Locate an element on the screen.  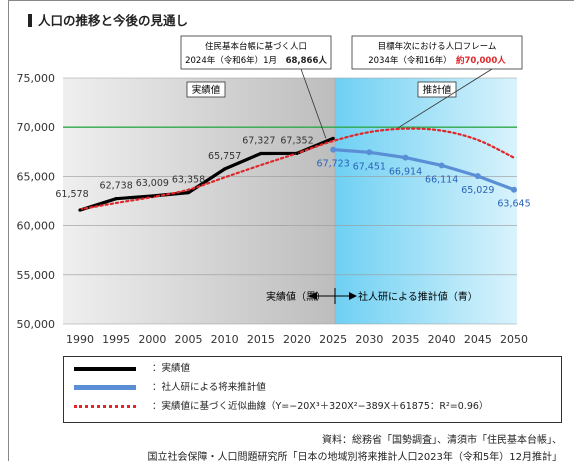
xtick-label-2025: 2025 is located at coordinates (333, 339).